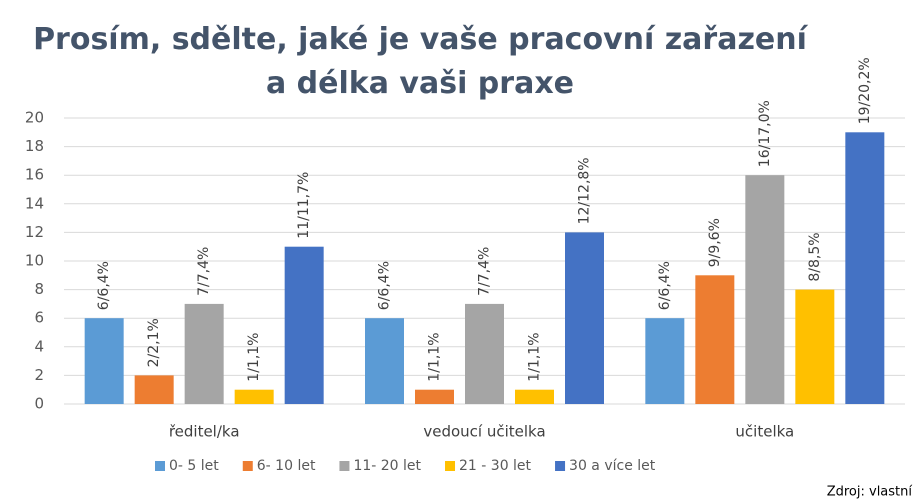 Image resolution: width=915 pixels, height=504 pixels. Describe the element at coordinates (34, 261) in the screenshot. I see `y-tick-label: 10` at that location.